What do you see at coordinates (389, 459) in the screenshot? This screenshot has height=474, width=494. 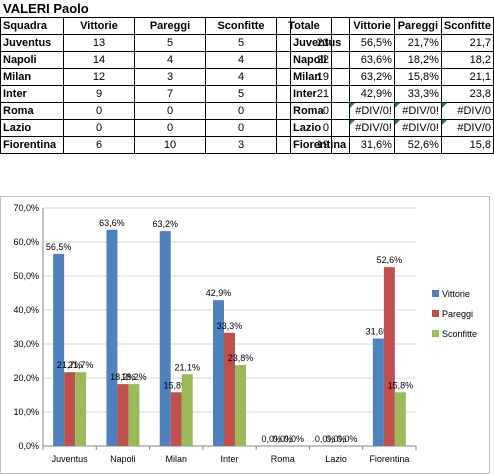 I see `x-tick-label: Fiorentina` at bounding box center [389, 459].